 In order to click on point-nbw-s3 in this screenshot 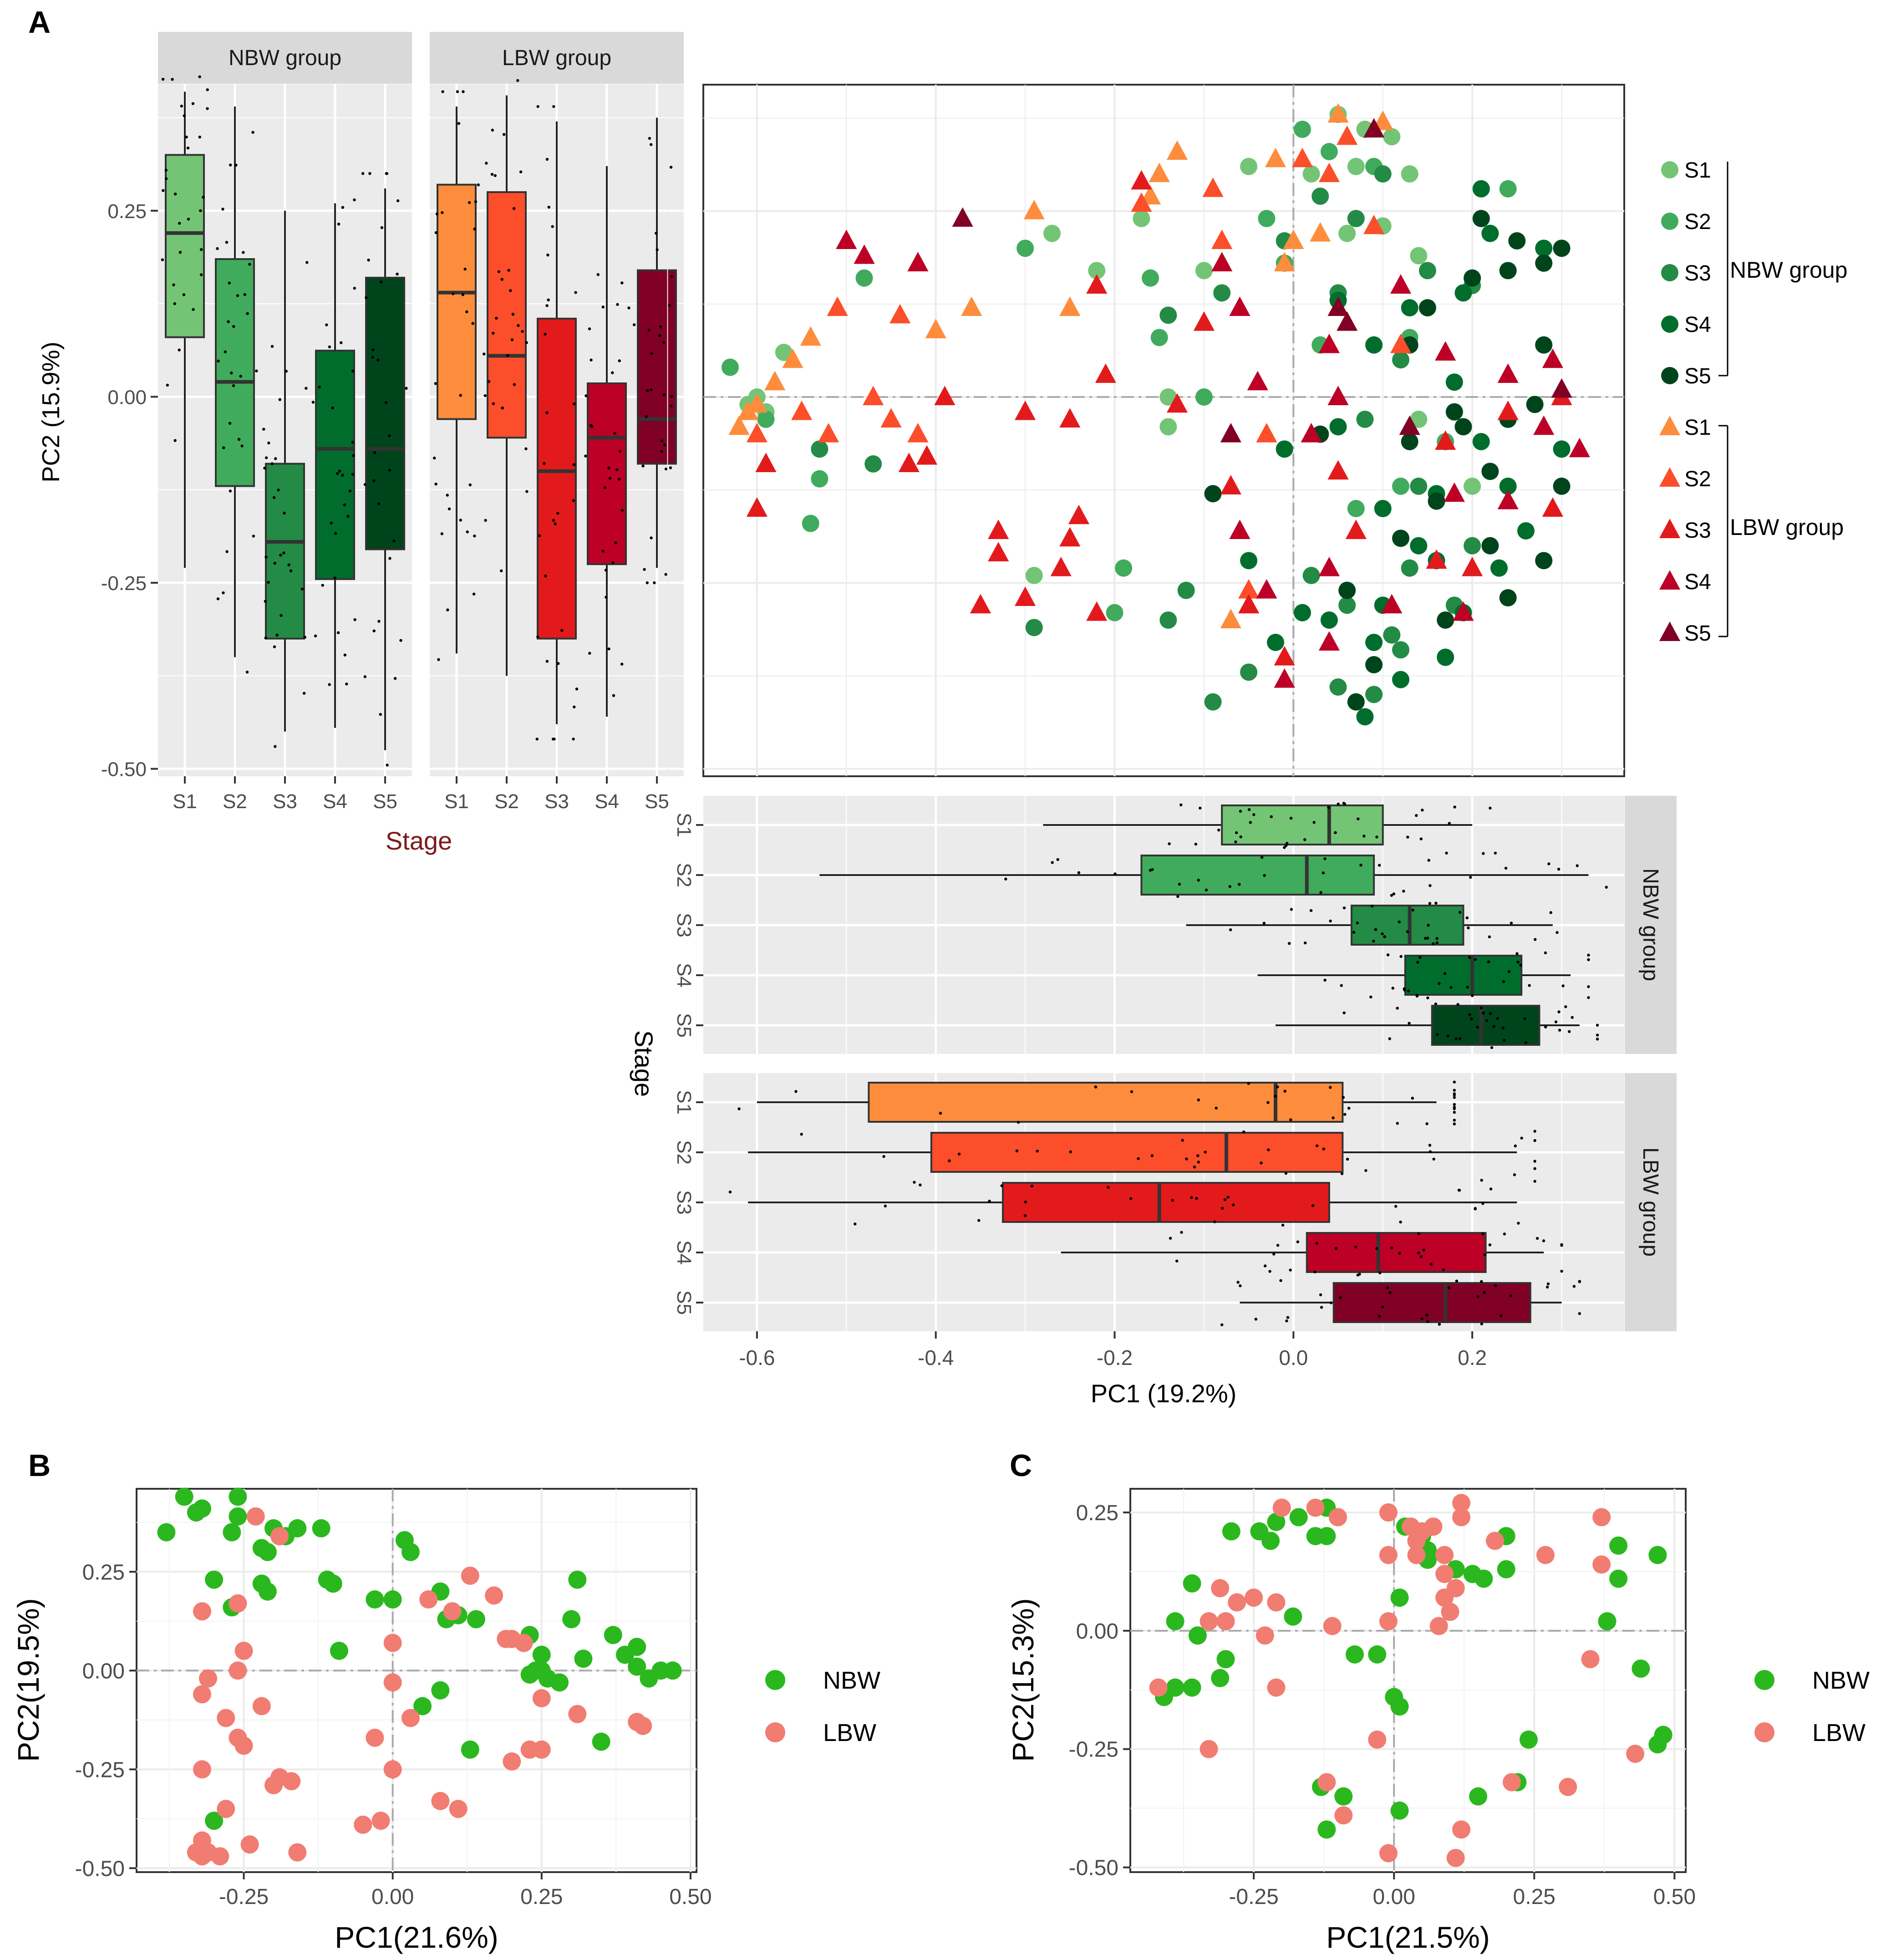, I will do `click(820, 449)`.